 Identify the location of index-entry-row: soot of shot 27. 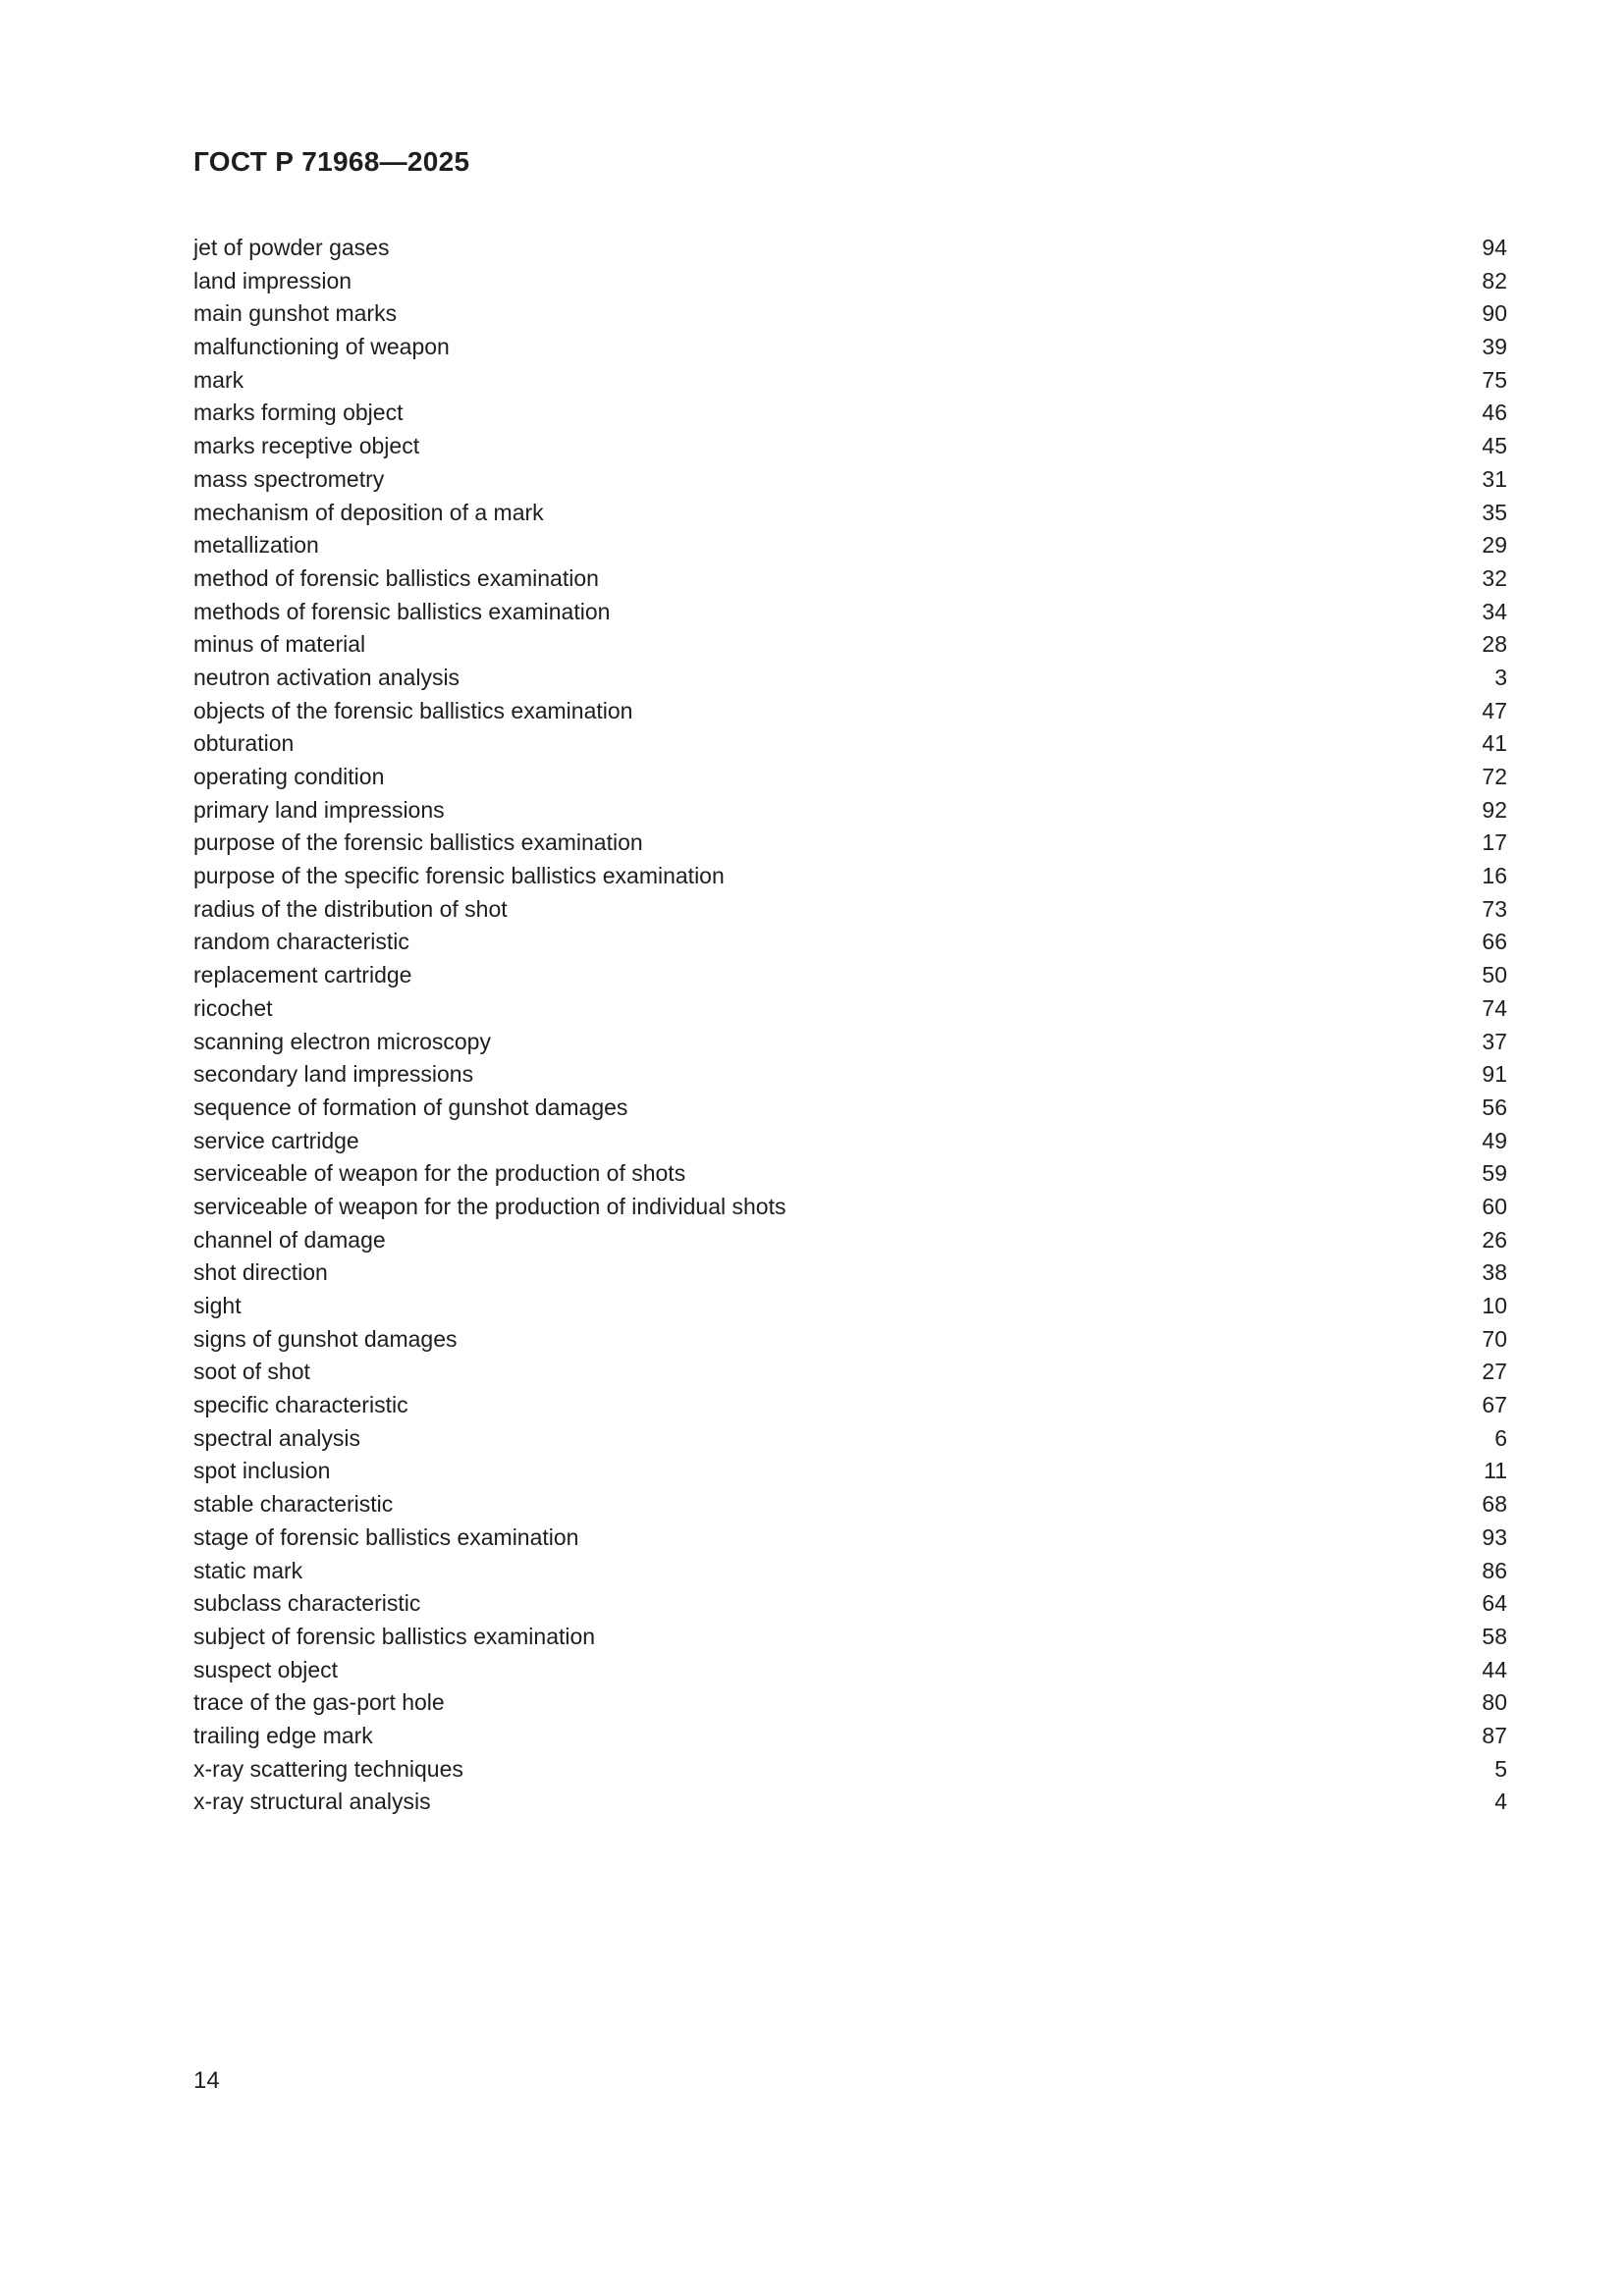
(850, 1372).